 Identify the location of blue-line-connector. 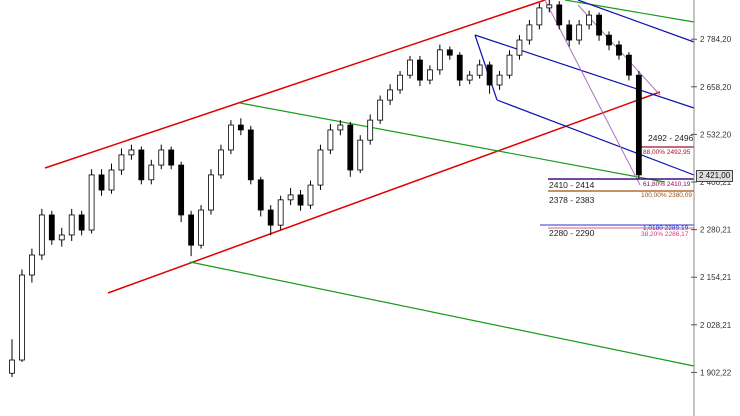
(486, 67).